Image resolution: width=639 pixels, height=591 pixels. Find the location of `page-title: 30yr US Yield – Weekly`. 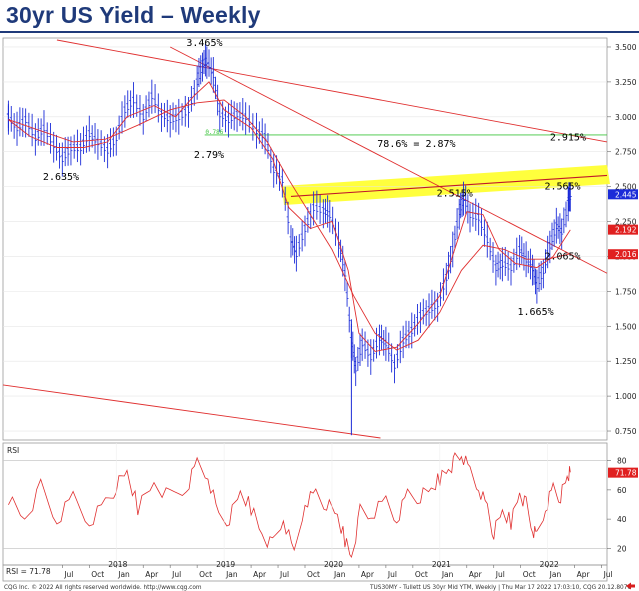

page-title: 30yr US Yield – Weekly is located at coordinates (133, 15).